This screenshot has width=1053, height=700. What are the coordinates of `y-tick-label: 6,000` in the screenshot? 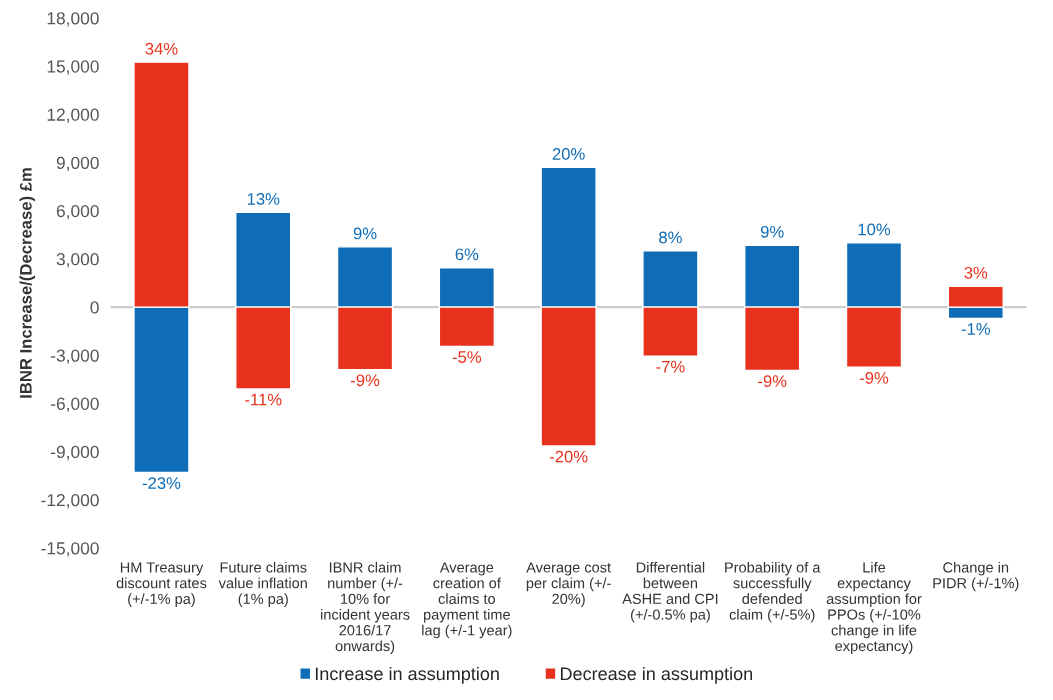 It's located at (77, 212).